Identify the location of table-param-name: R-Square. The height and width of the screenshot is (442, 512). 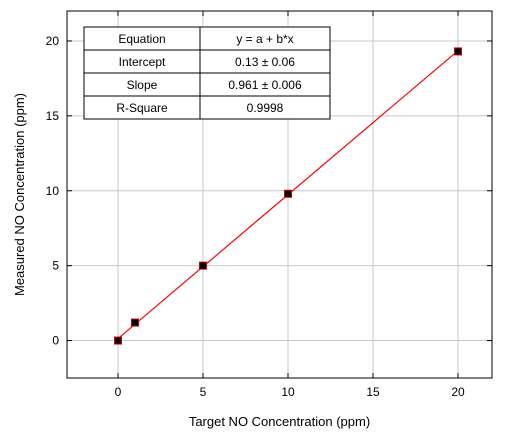
(142, 108).